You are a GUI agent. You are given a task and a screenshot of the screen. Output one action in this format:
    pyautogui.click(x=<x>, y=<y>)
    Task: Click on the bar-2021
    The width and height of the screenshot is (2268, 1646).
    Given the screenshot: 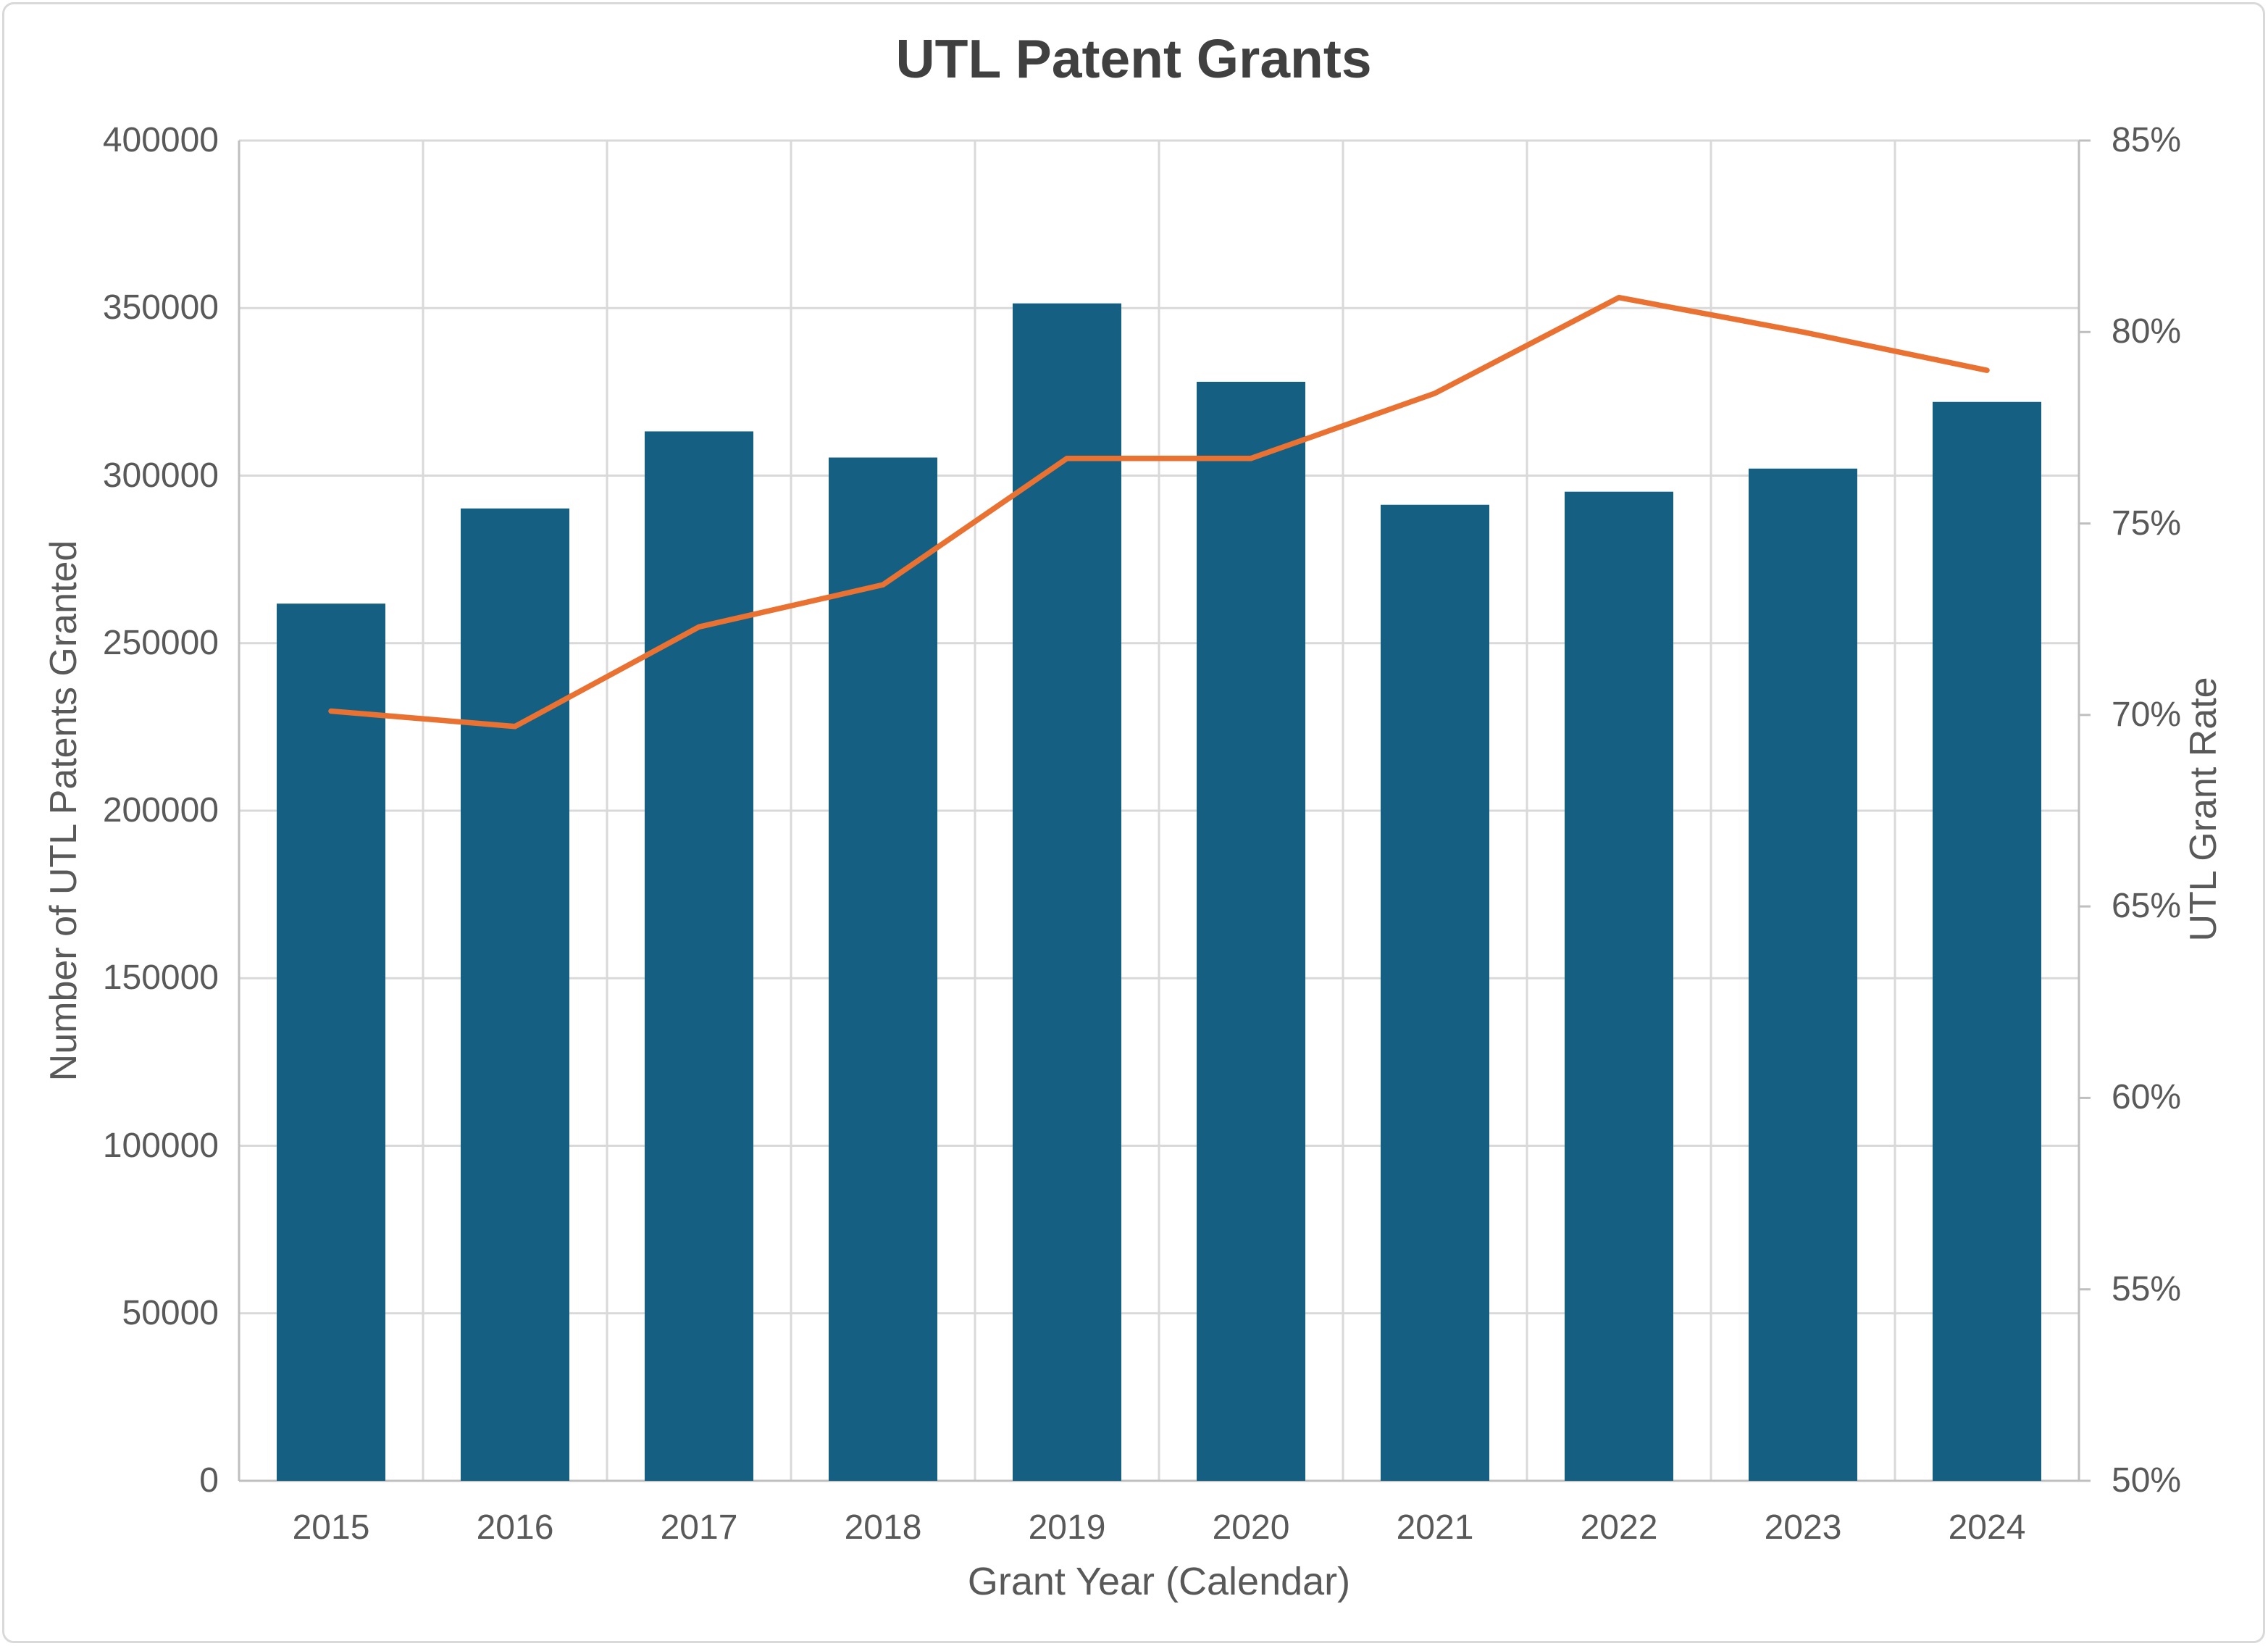 What is the action you would take?
    pyautogui.click(x=1435, y=992)
    